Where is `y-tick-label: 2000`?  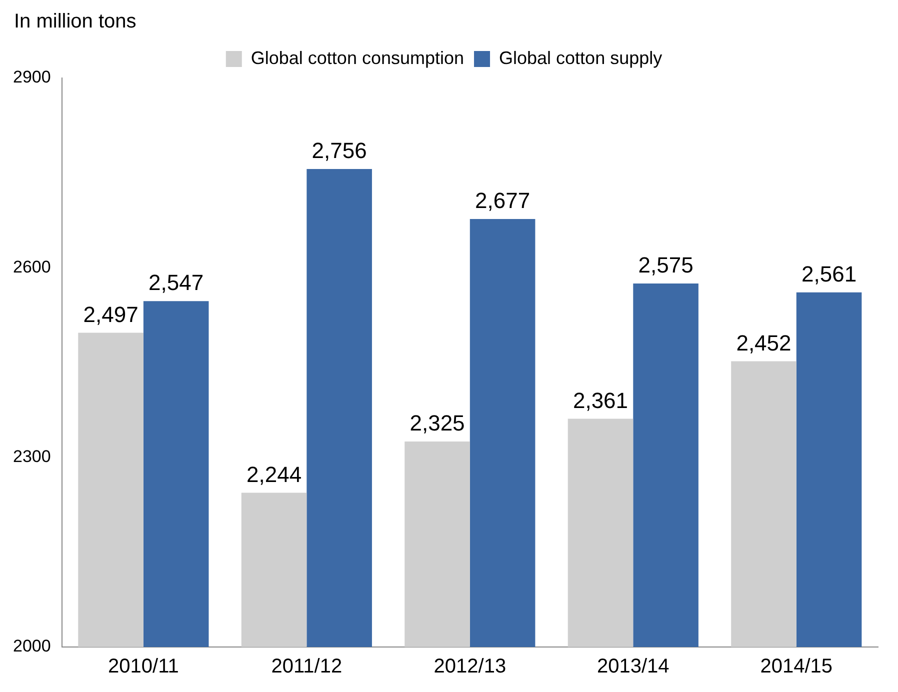
y-tick-label: 2000 is located at coordinates (31, 646).